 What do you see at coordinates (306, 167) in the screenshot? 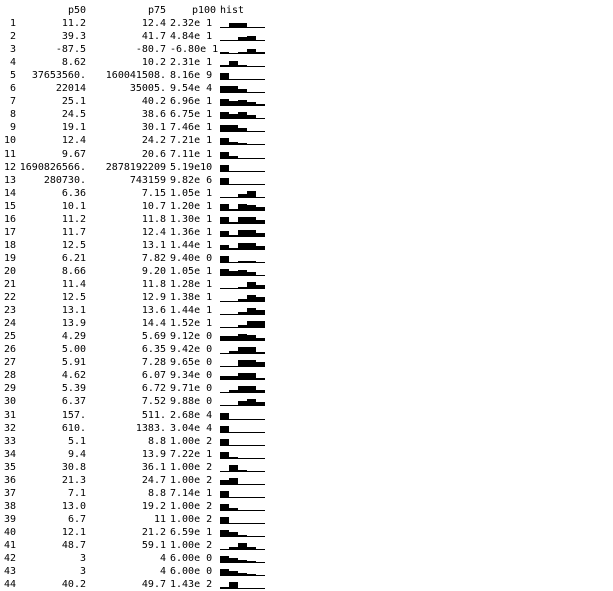
I see `table-row: 12 1690826566. 2878192209 5.19e10` at bounding box center [306, 167].